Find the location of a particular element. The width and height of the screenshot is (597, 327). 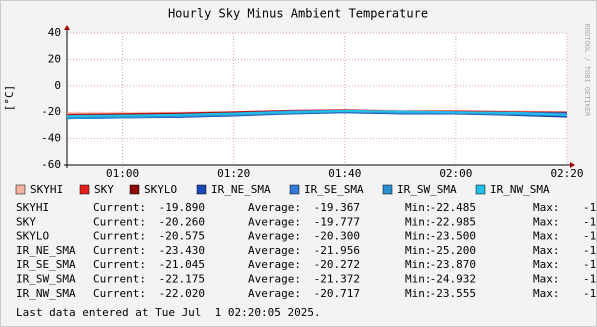

y-tick-label: -40 is located at coordinates (51, 138).